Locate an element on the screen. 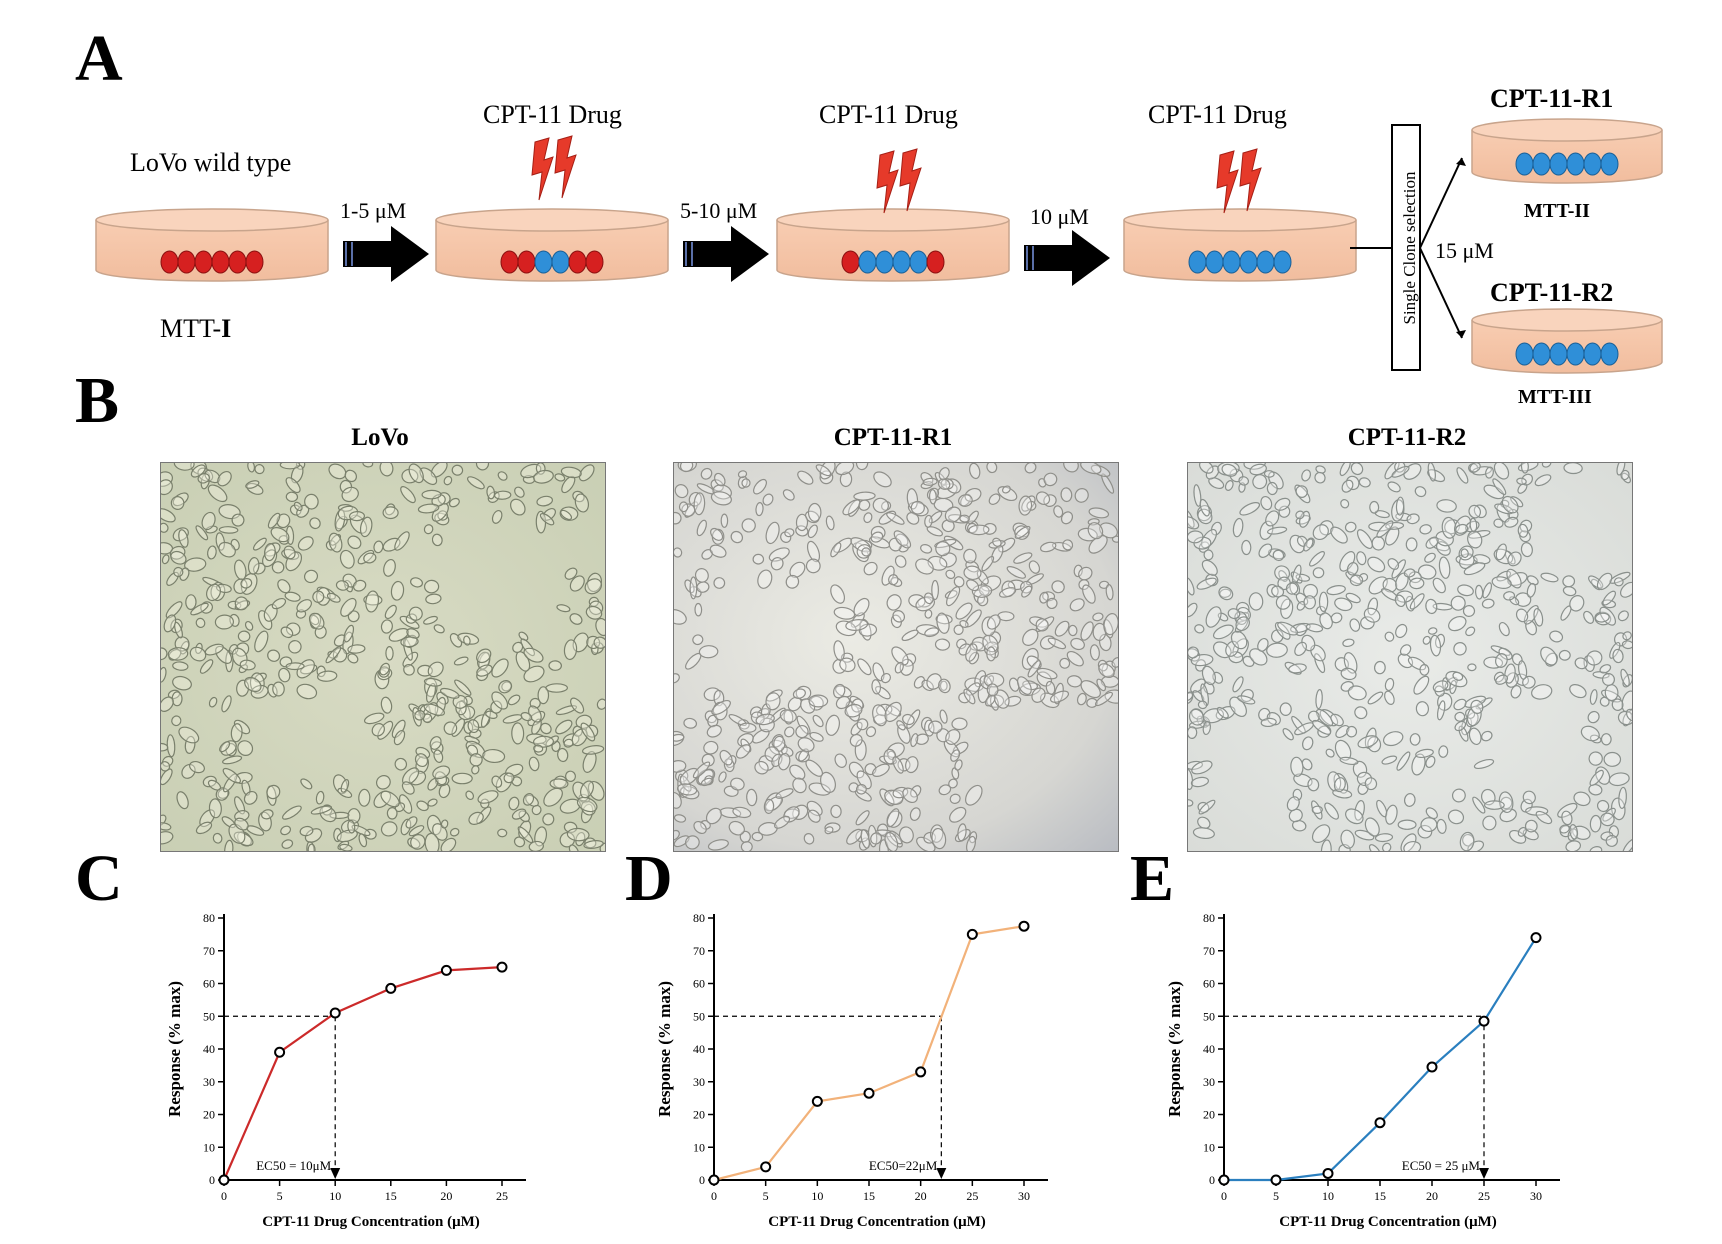 The image size is (1722, 1244). y-axis-label: Response (% max) is located at coordinates (664, 1049).